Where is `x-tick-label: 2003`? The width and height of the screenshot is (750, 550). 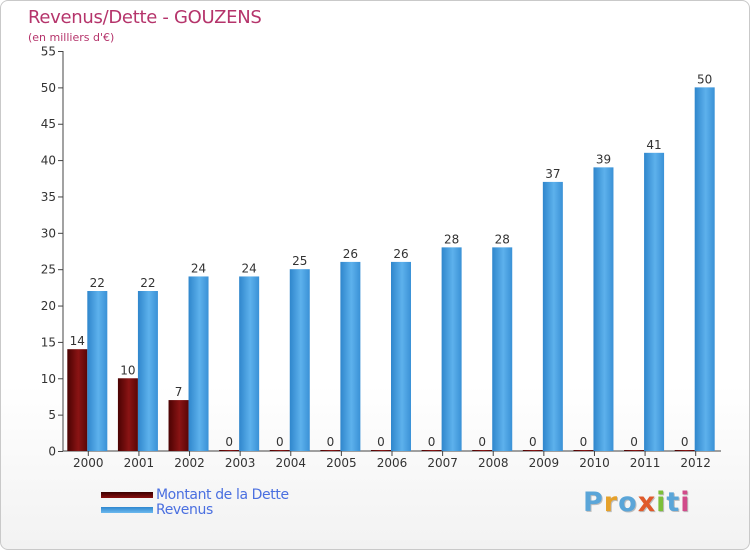
x-tick-label: 2003 is located at coordinates (240, 463).